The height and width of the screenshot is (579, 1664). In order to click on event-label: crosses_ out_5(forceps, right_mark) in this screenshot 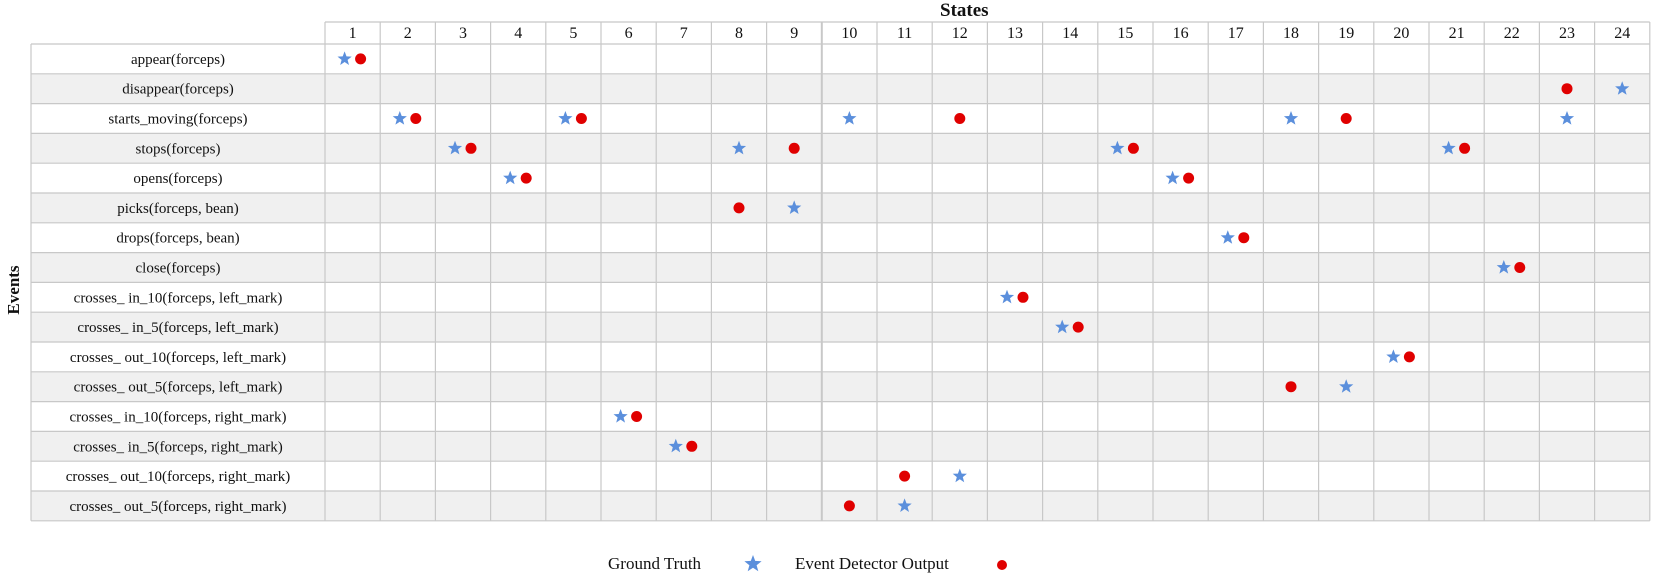, I will do `click(177, 507)`.